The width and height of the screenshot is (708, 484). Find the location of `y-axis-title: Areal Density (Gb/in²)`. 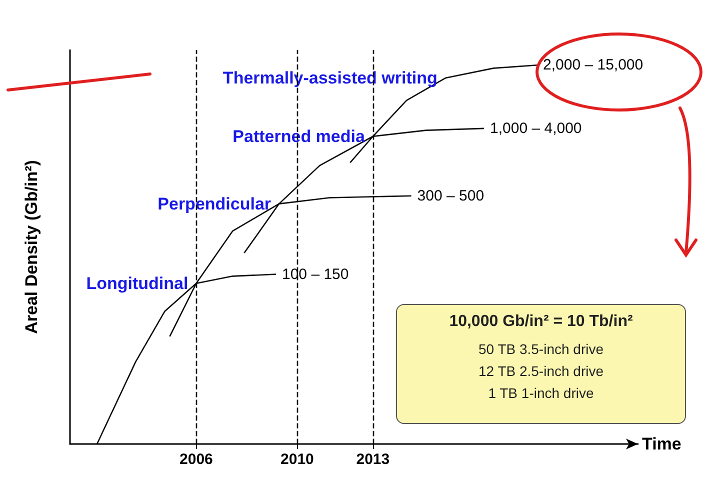

y-axis-title: Areal Density (Gb/in²) is located at coordinates (31, 247).